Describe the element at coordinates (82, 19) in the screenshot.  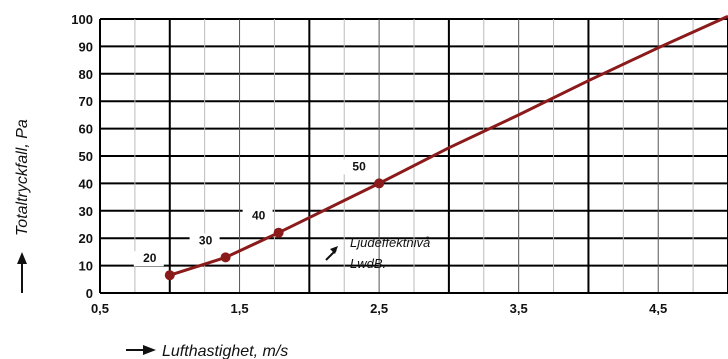
I see `y-tick-label: 100` at that location.